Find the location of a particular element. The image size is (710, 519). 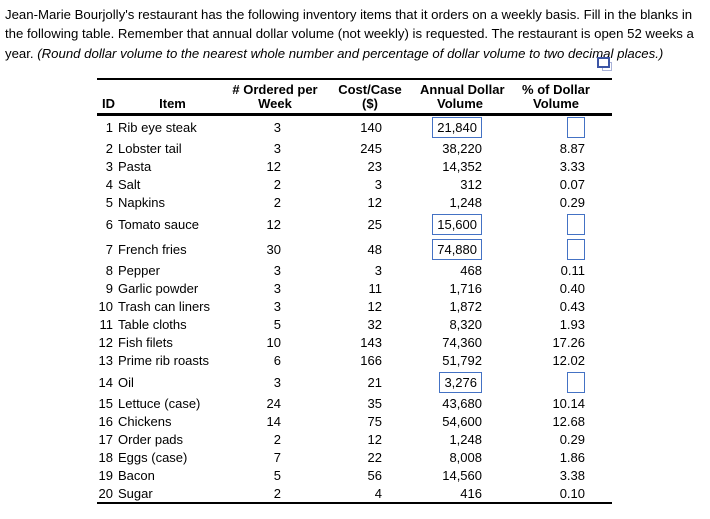

table-row: 16 Chickens 14 75 54,600 12.68 is located at coordinates (354, 422).